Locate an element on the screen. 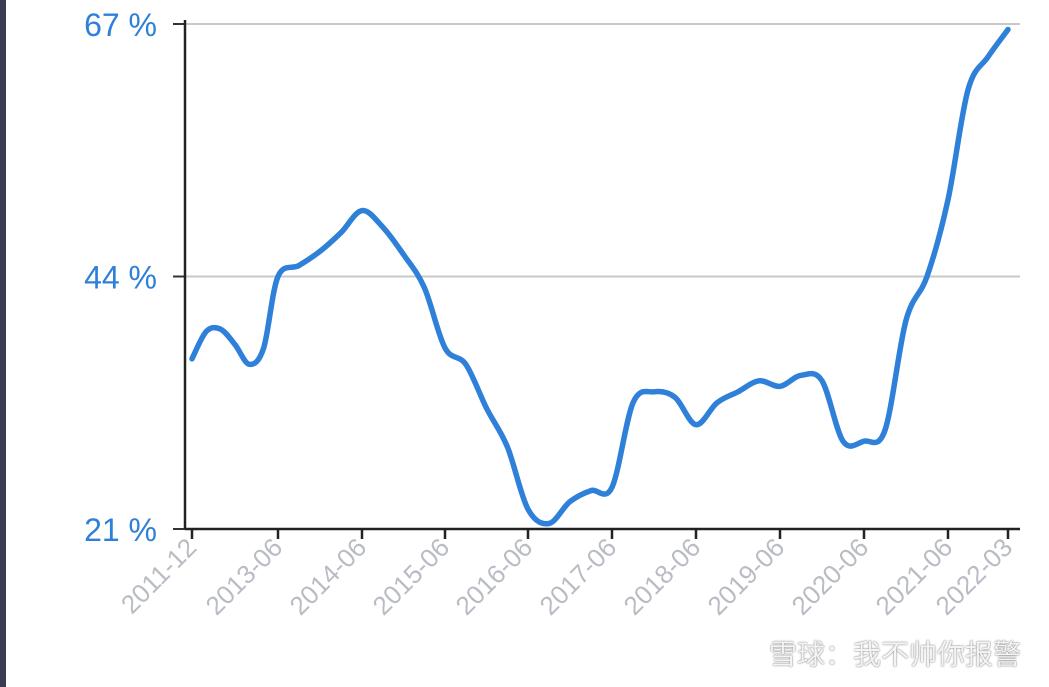 The height and width of the screenshot is (687, 1049). x-tick-label: 2015-06 is located at coordinates (411, 576).